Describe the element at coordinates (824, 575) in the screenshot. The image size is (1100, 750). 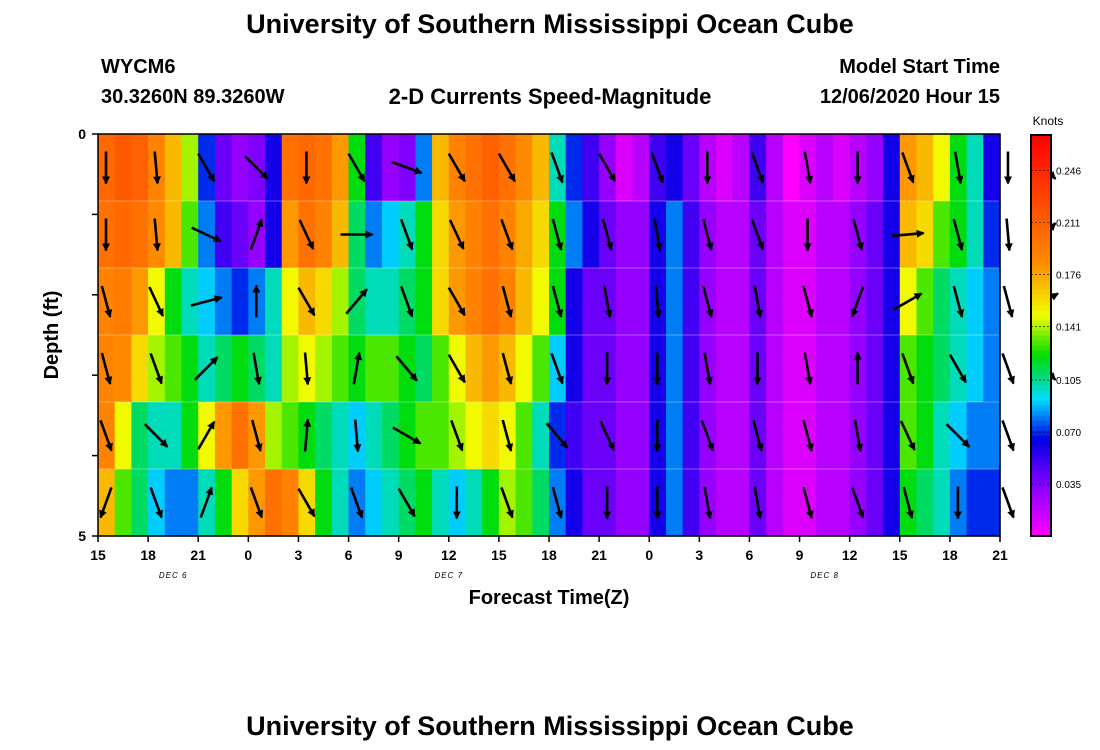
I see `date-label: DEC 8` at that location.